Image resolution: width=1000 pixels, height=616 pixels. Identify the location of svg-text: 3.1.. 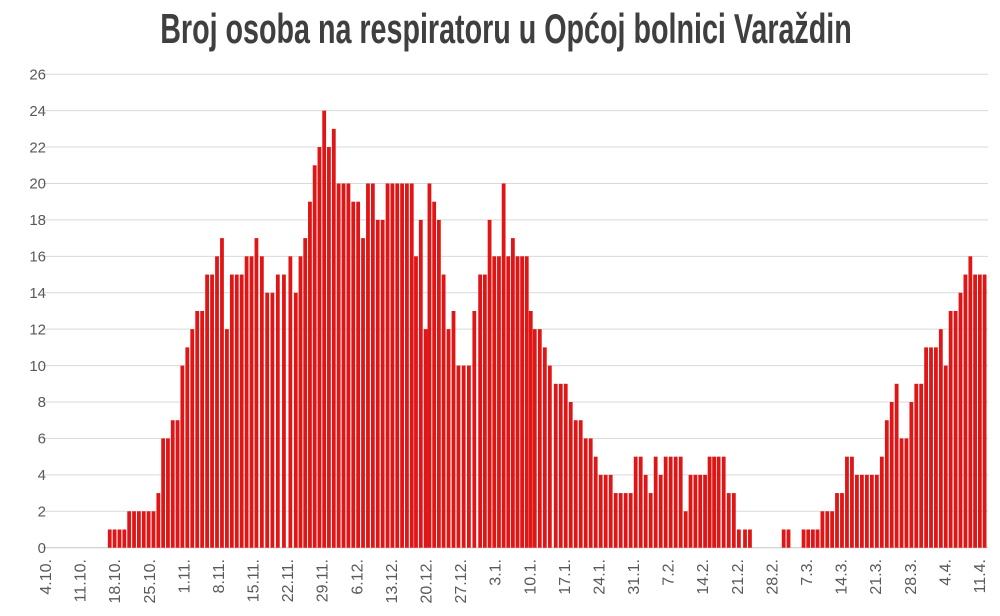
(496, 572).